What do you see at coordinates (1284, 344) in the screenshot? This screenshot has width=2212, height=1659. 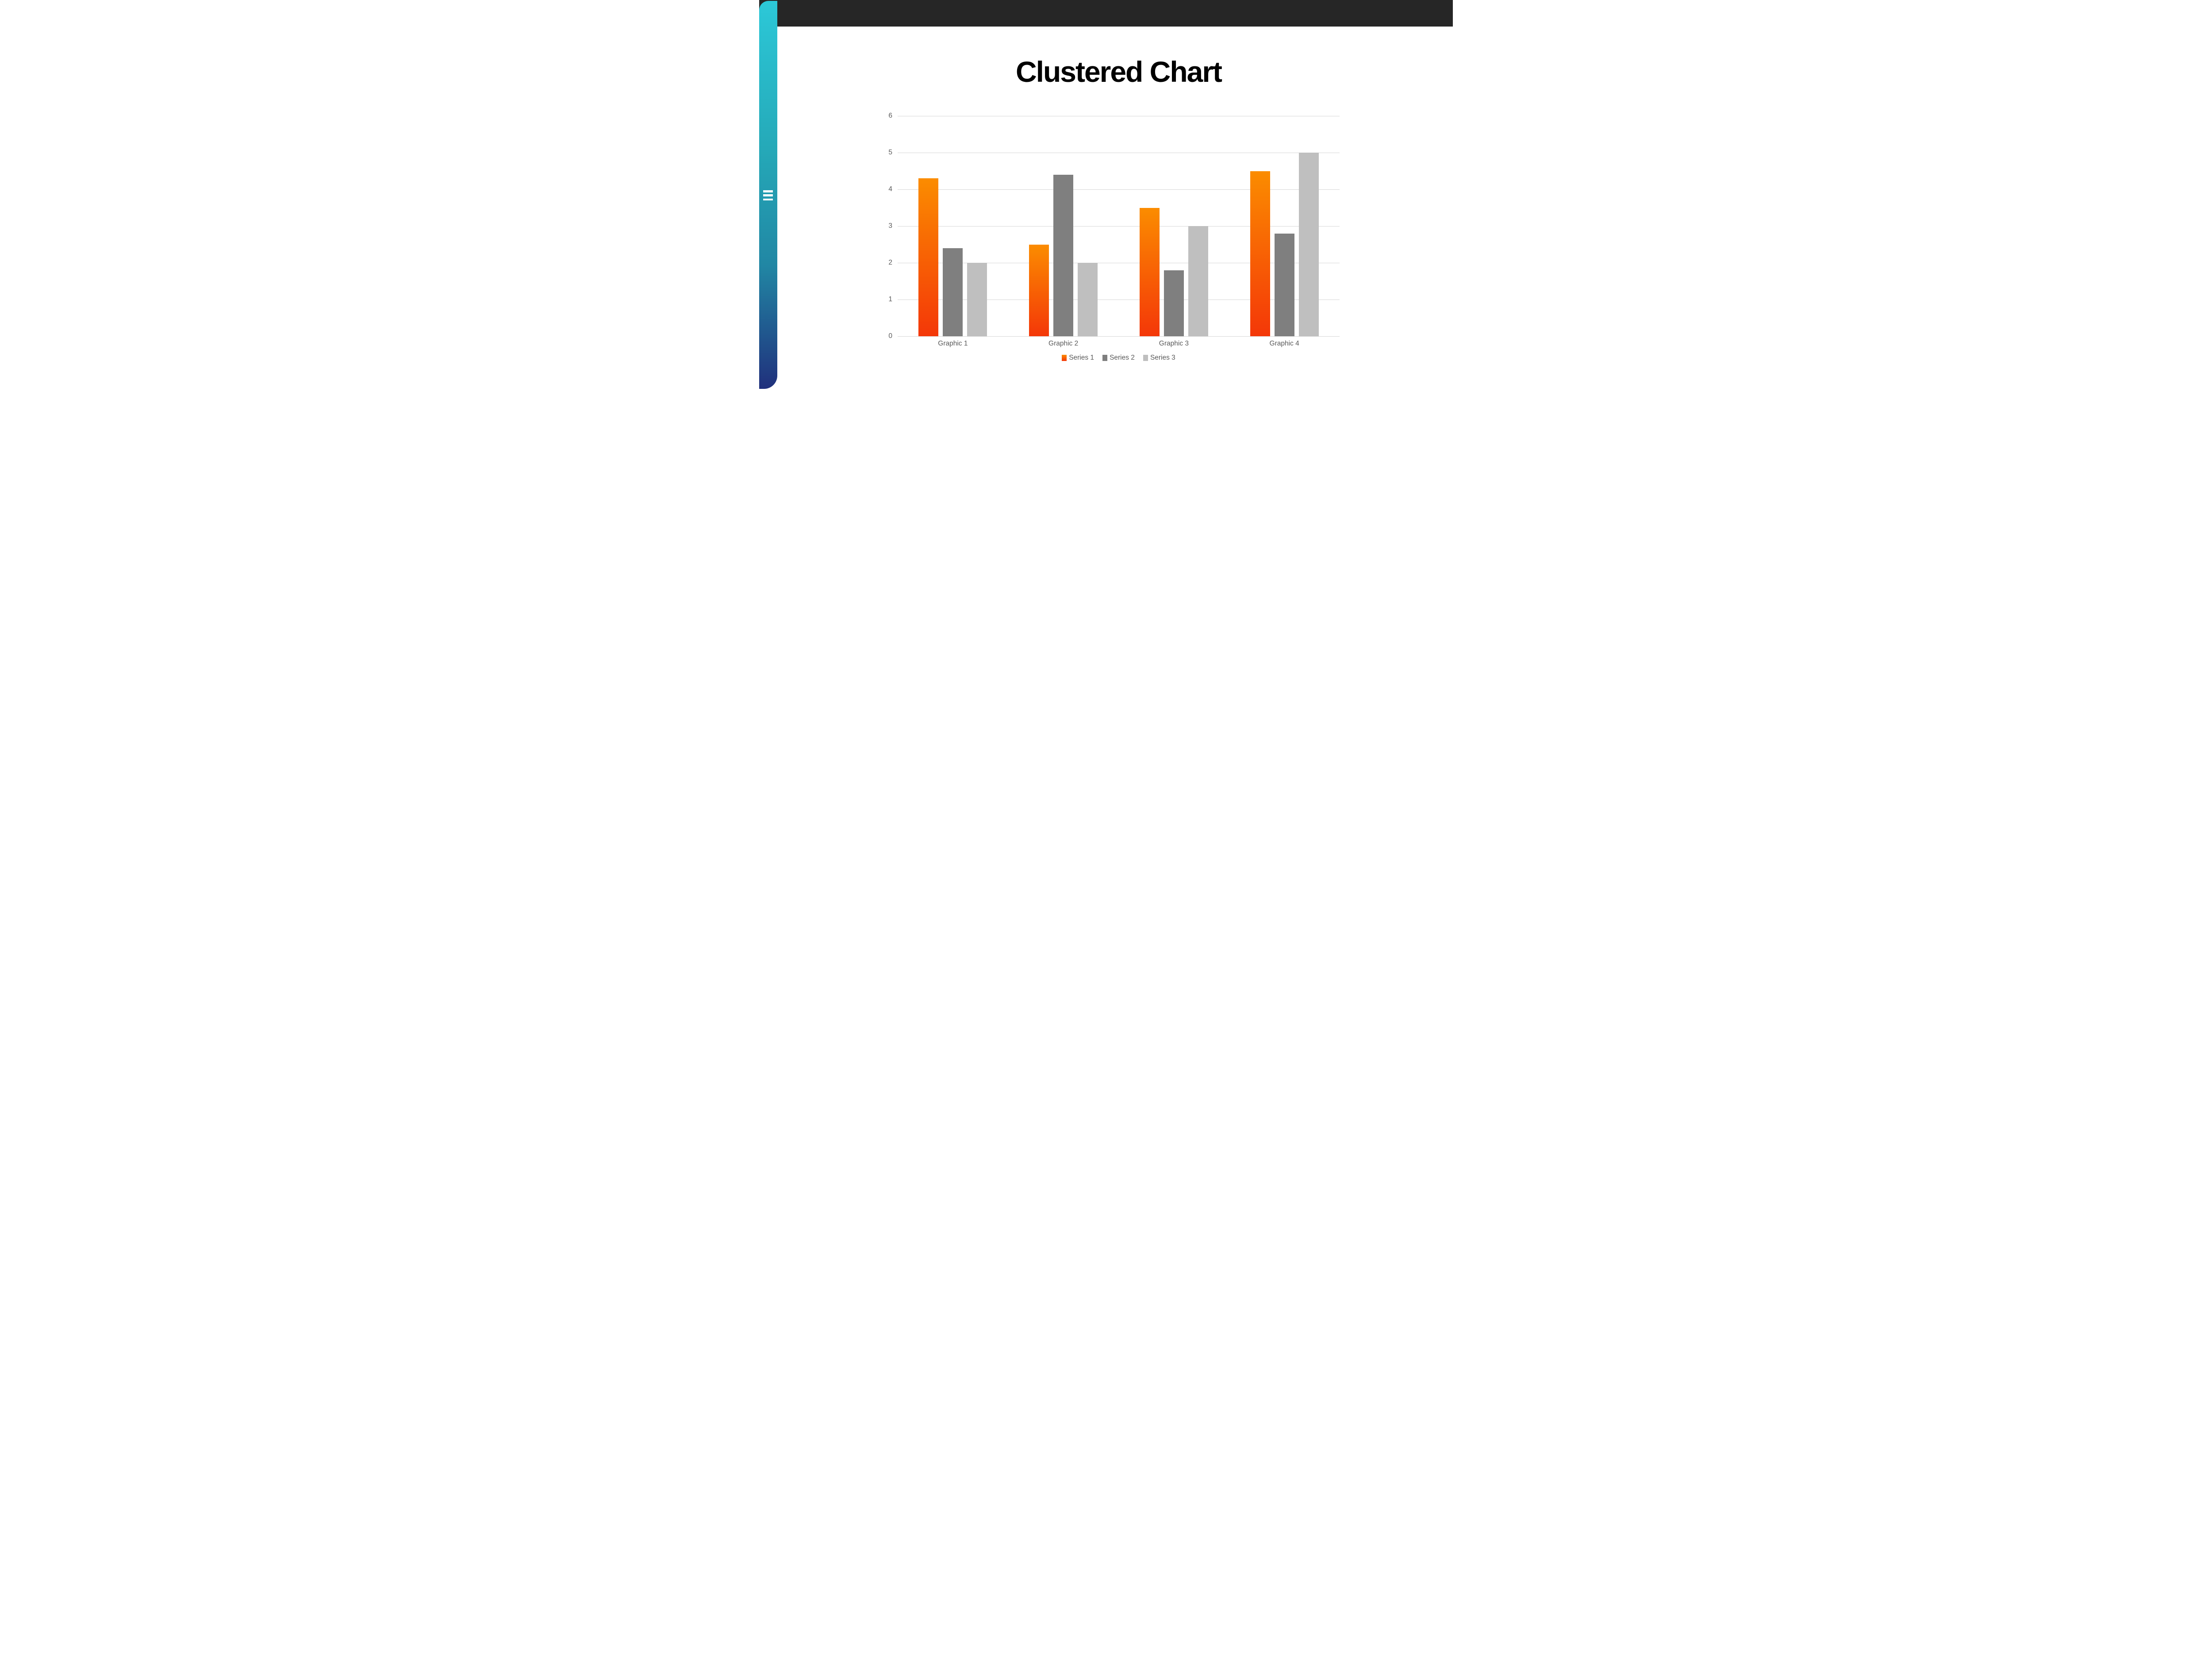 I see `x-axis-label: Graphic 4` at bounding box center [1284, 344].